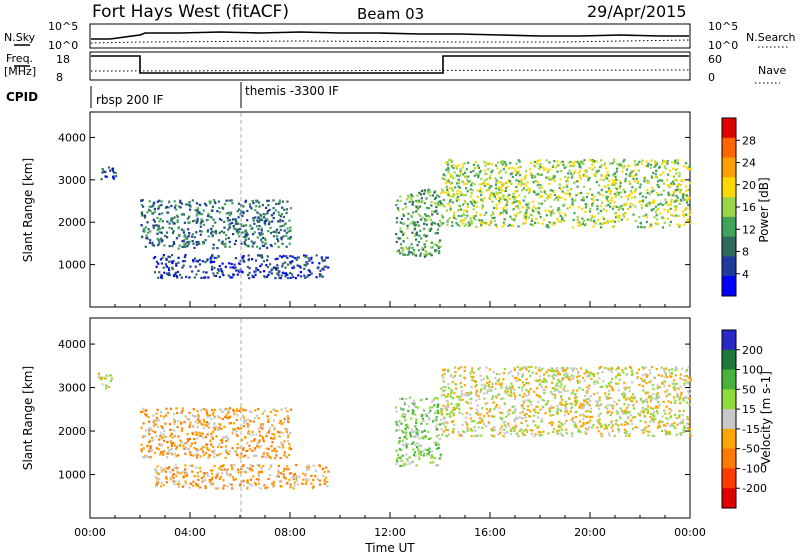 The width and height of the screenshot is (800, 554). Describe the element at coordinates (749, 207) in the screenshot. I see `colorbar-tick-label: 16` at that location.